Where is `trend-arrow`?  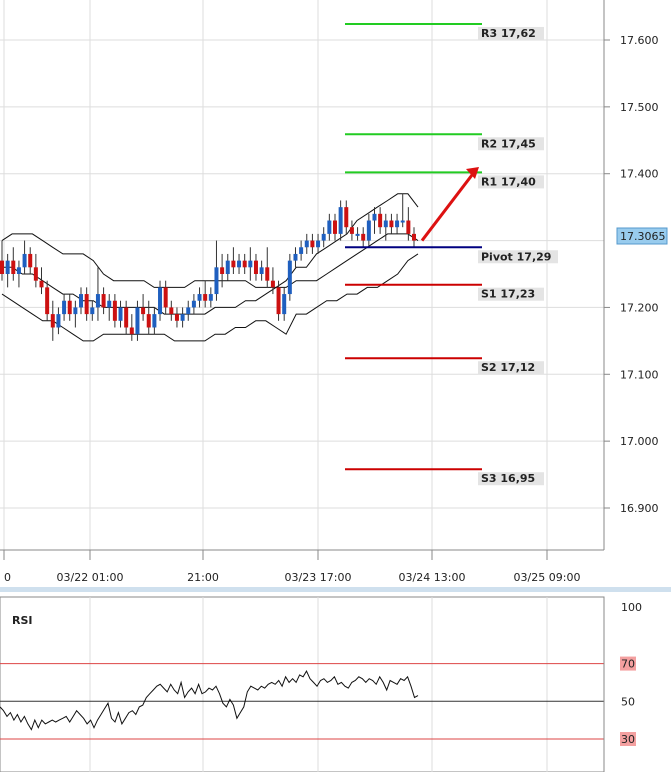 trend-arrow is located at coordinates (449, 204).